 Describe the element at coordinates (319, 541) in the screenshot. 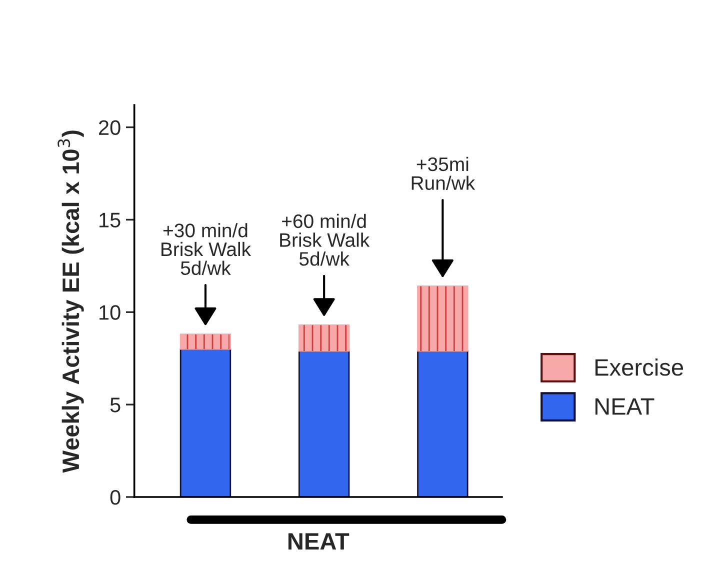

I see `x-axis-title: NEAT` at that location.